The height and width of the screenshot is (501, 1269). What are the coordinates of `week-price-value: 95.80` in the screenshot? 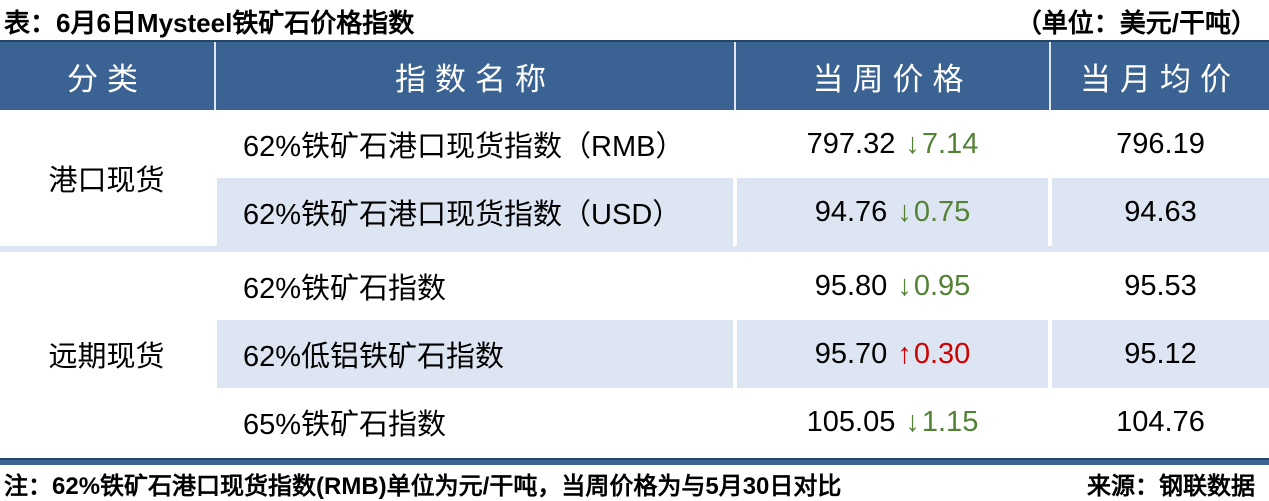 It's located at (851, 285).